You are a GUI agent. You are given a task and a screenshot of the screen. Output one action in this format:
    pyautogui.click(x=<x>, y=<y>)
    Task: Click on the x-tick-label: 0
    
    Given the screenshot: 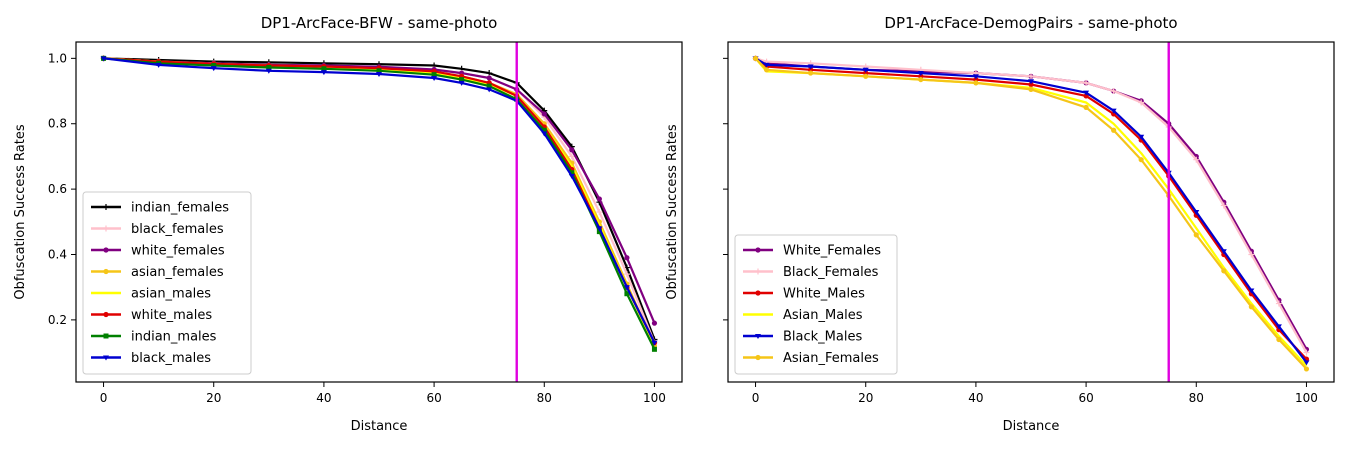 What is the action you would take?
    pyautogui.click(x=756, y=398)
    